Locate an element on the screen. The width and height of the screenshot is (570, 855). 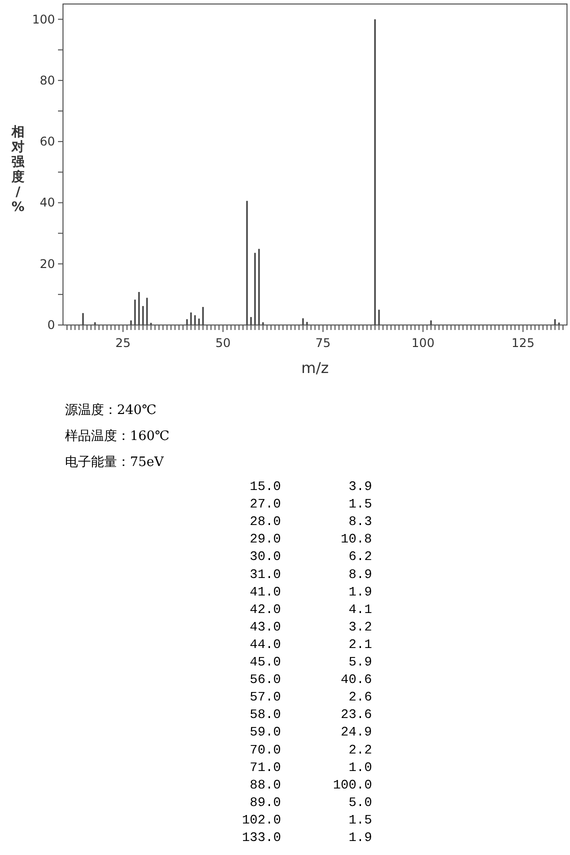
category-label: 57.0 is located at coordinates (265, 697).